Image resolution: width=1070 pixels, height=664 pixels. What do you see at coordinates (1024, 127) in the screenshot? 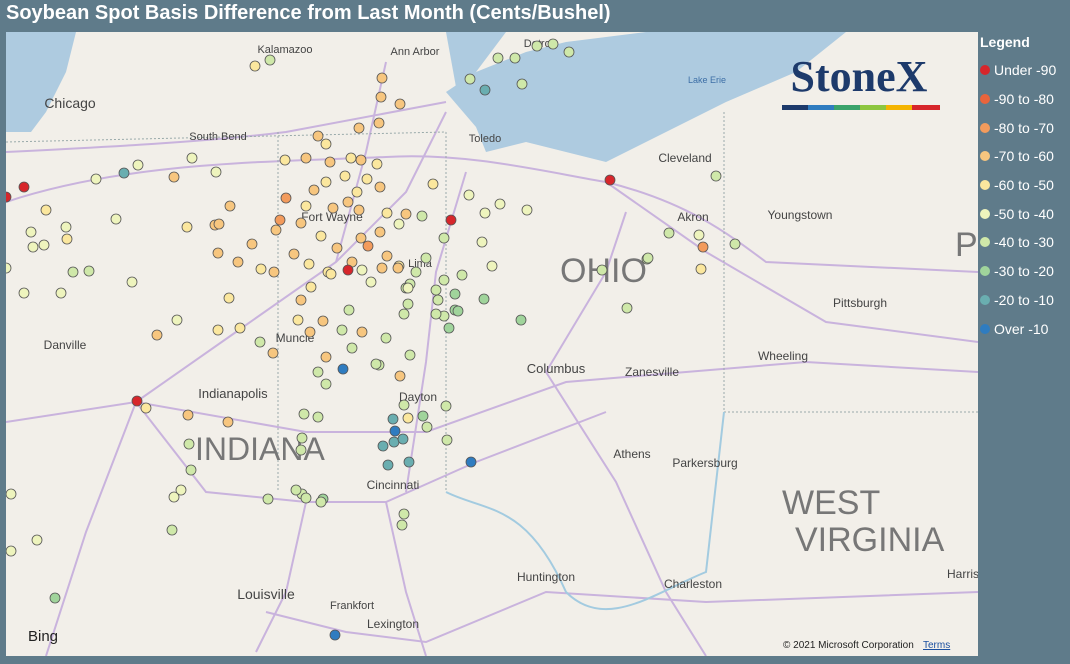
I see `legend-item: -80 to -70` at bounding box center [1024, 127].